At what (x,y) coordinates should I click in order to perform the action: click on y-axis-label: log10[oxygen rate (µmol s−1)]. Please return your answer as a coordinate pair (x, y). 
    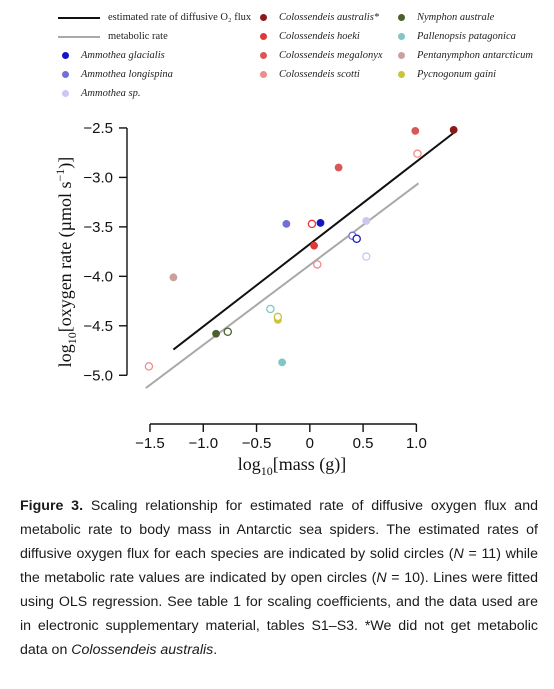
    Looking at the image, I should click on (66, 262).